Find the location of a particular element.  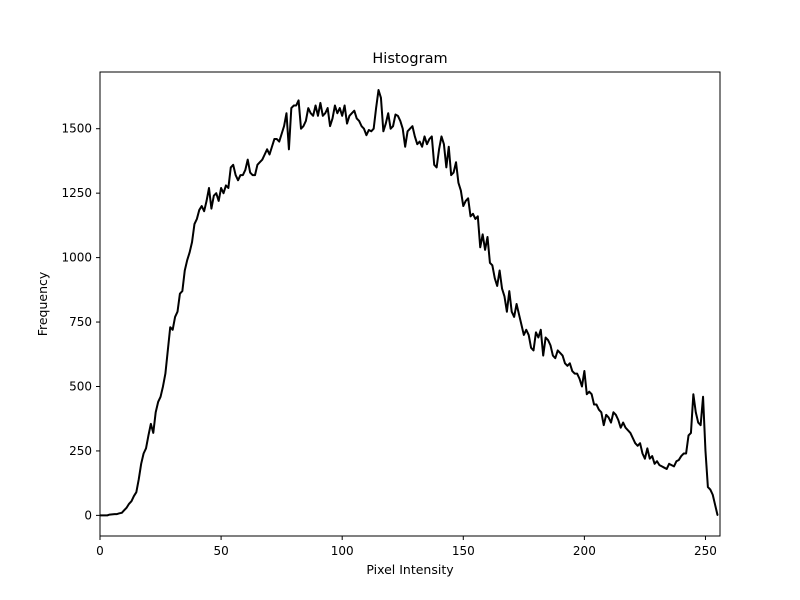

x-tick-label: 150 is located at coordinates (463, 551).